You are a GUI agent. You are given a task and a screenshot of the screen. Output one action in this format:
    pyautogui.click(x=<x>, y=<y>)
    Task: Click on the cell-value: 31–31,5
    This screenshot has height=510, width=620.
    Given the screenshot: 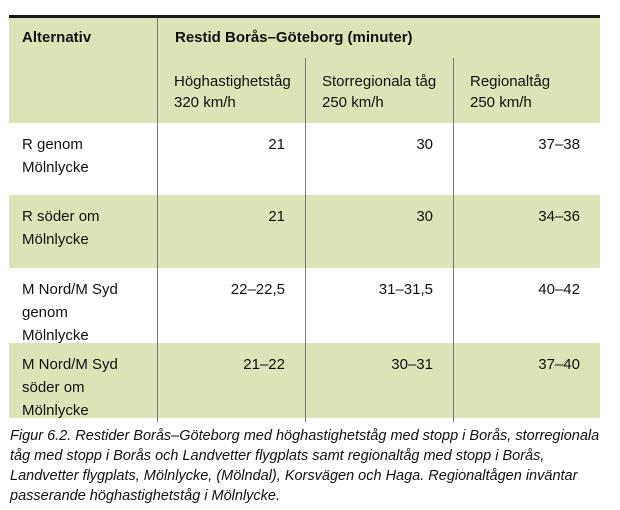 What is the action you would take?
    pyautogui.click(x=379, y=307)
    